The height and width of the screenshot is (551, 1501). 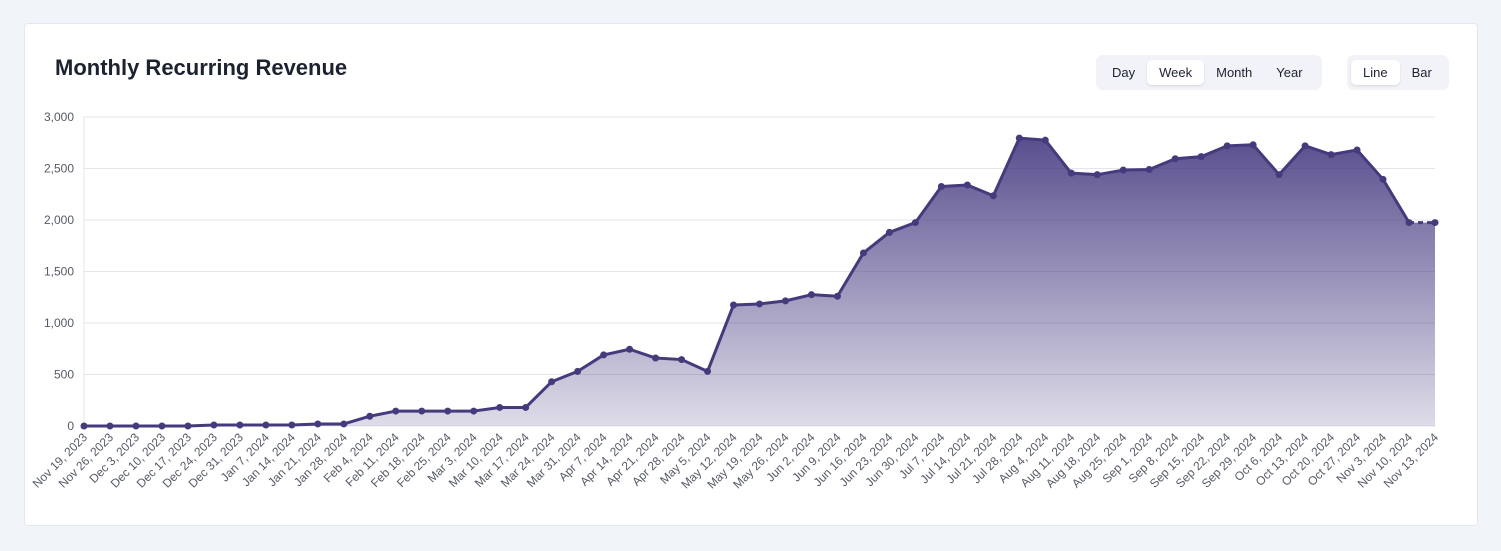 What do you see at coordinates (1421, 72) in the screenshot?
I see `chart-type-bar-button: Bar` at bounding box center [1421, 72].